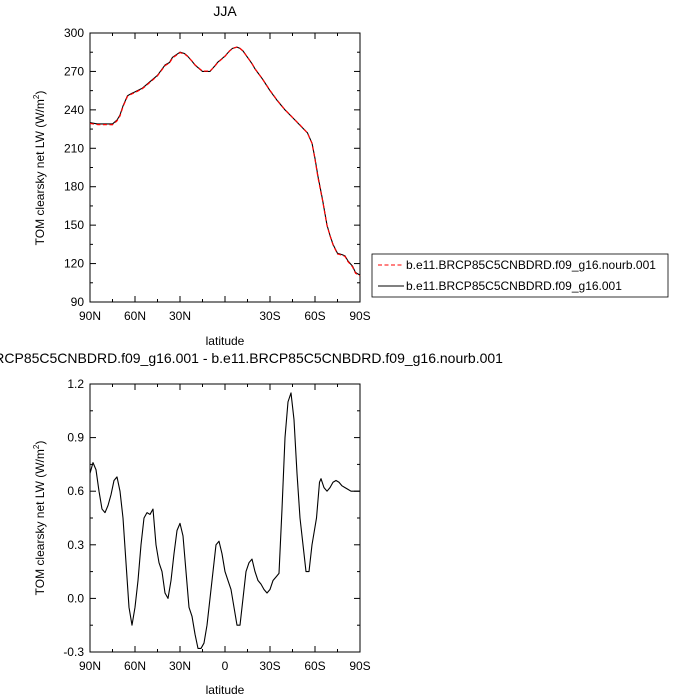  What do you see at coordinates (36, 96) in the screenshot?
I see `top-y-axis-label-sup: 2` at bounding box center [36, 96].